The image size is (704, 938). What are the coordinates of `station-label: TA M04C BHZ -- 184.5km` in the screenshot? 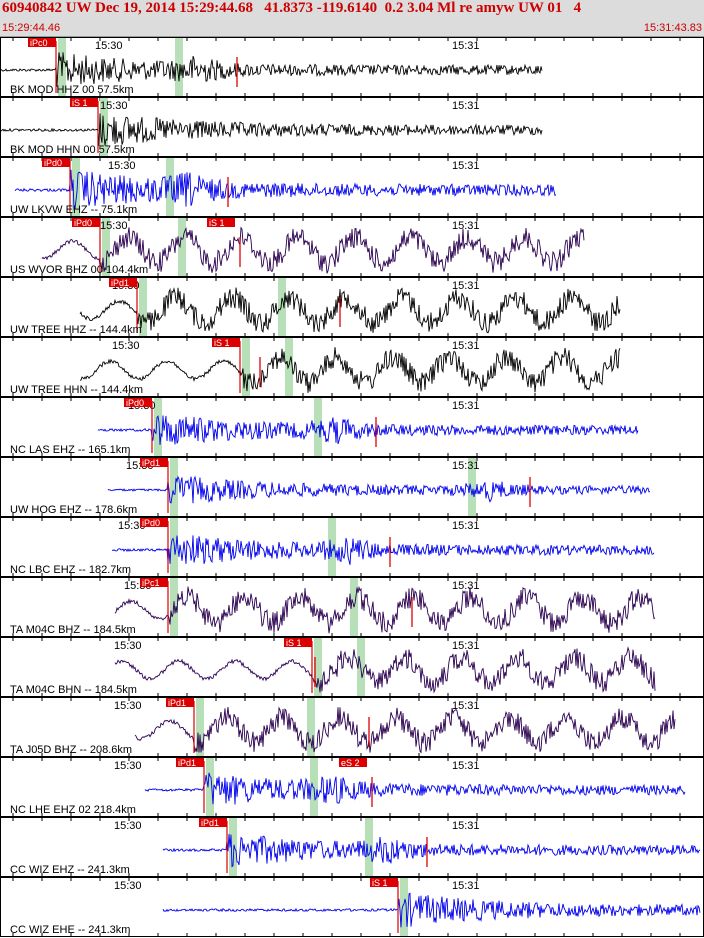 It's located at (73, 630).